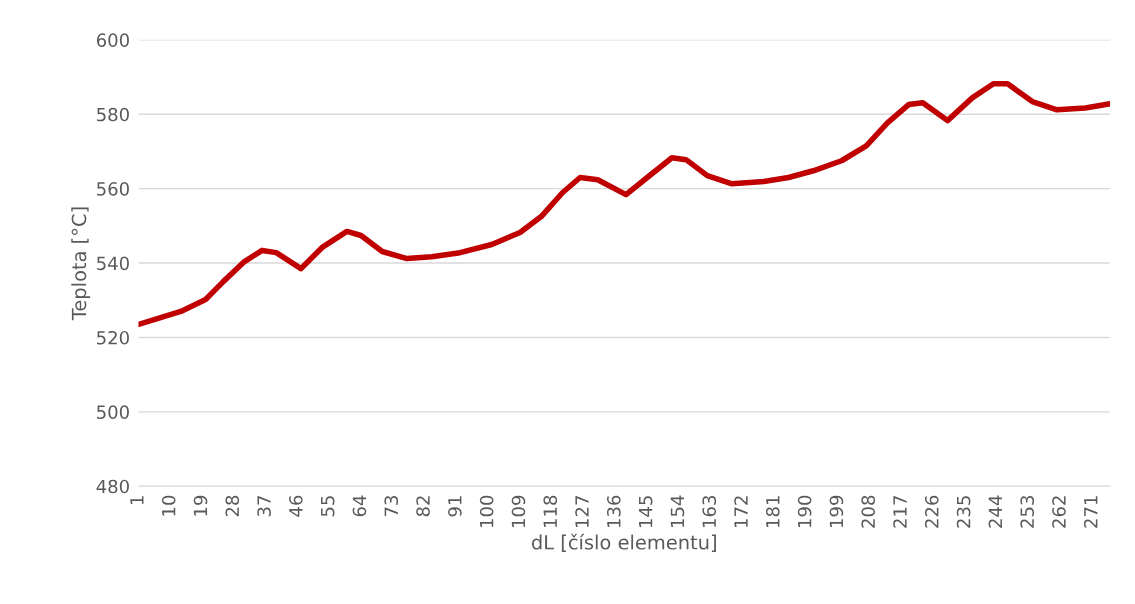 The height and width of the screenshot is (604, 1135). What do you see at coordinates (137, 500) in the screenshot?
I see `x-tick-label: 1` at bounding box center [137, 500].